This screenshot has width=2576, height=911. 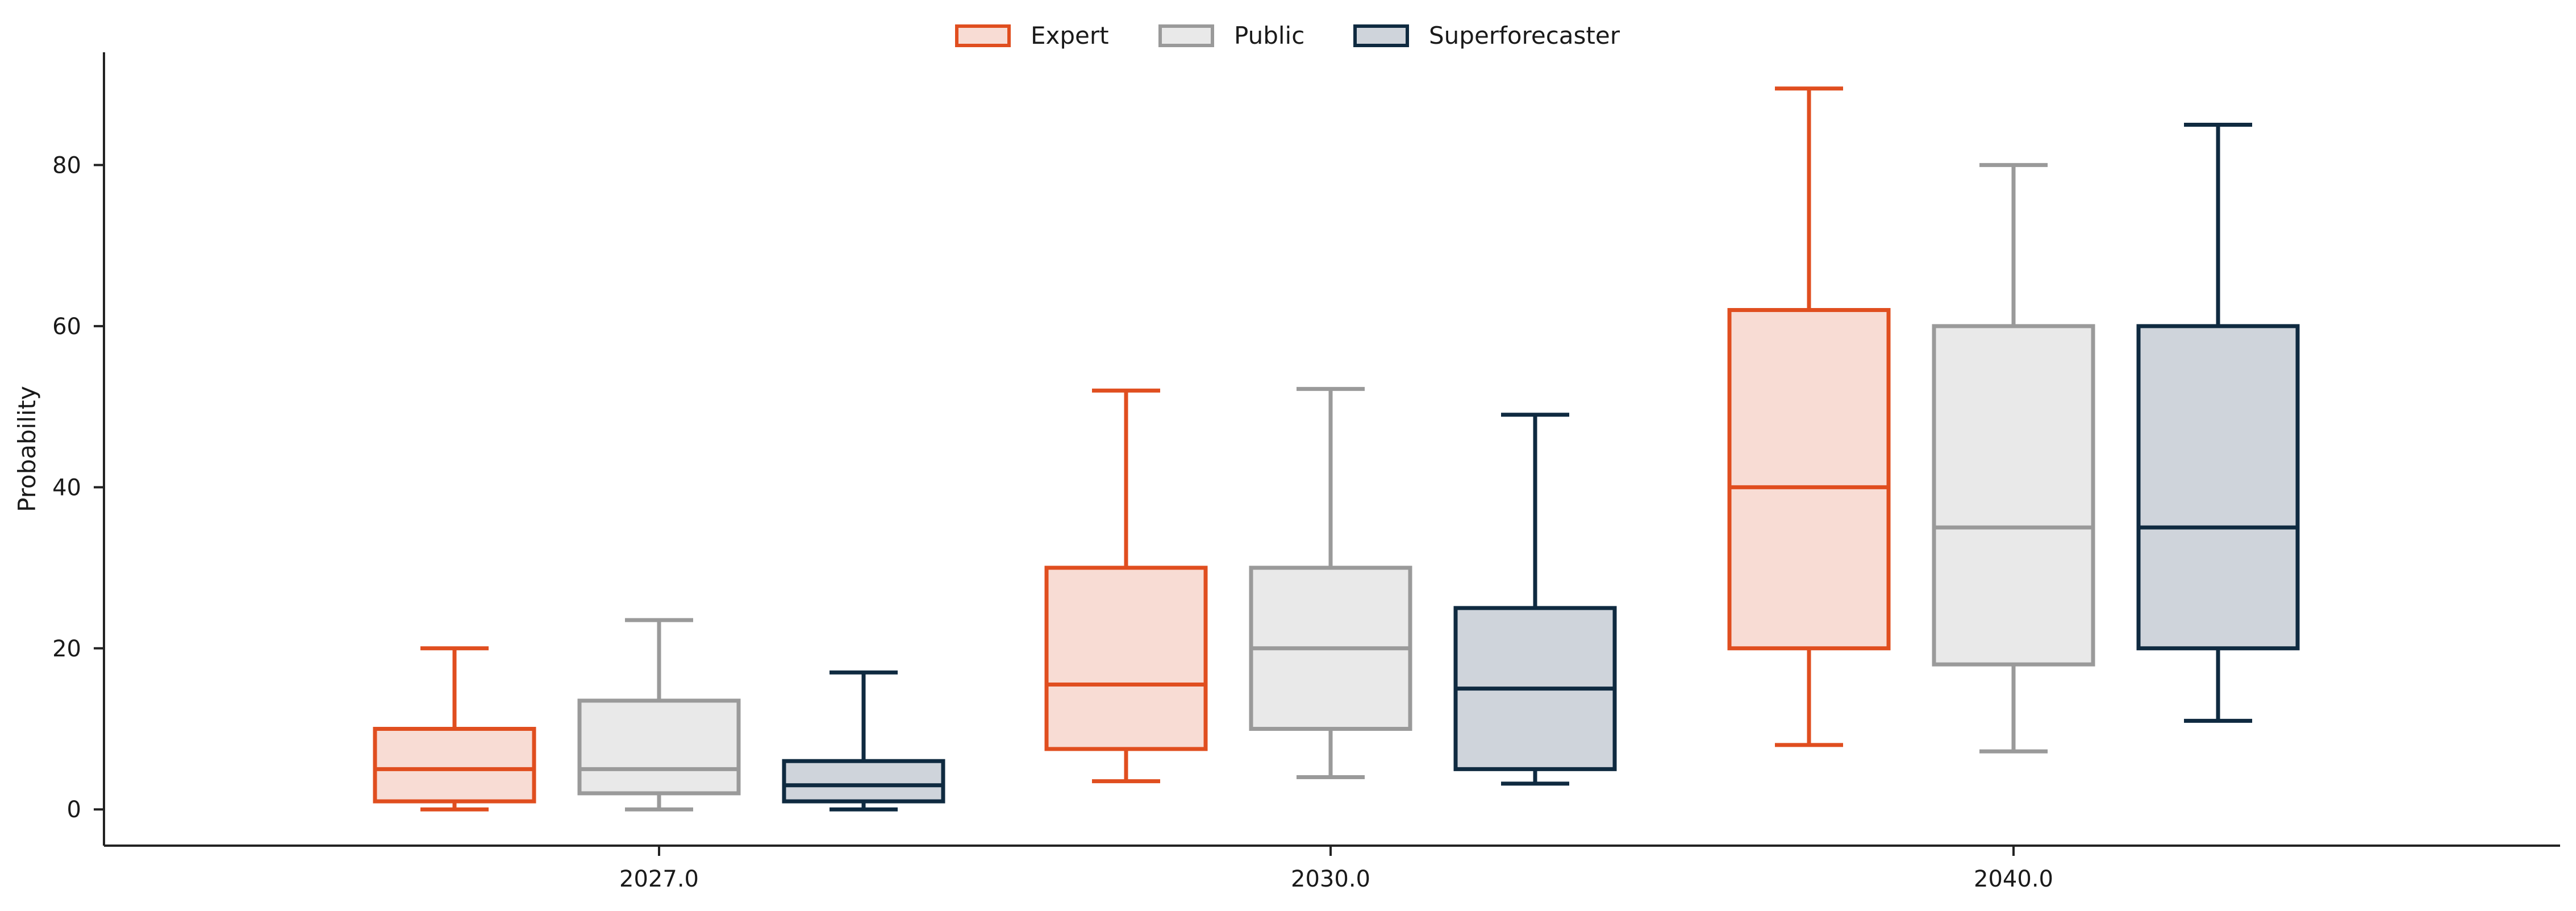 I want to click on legend-item-expert: Expert, so click(x=1032, y=35).